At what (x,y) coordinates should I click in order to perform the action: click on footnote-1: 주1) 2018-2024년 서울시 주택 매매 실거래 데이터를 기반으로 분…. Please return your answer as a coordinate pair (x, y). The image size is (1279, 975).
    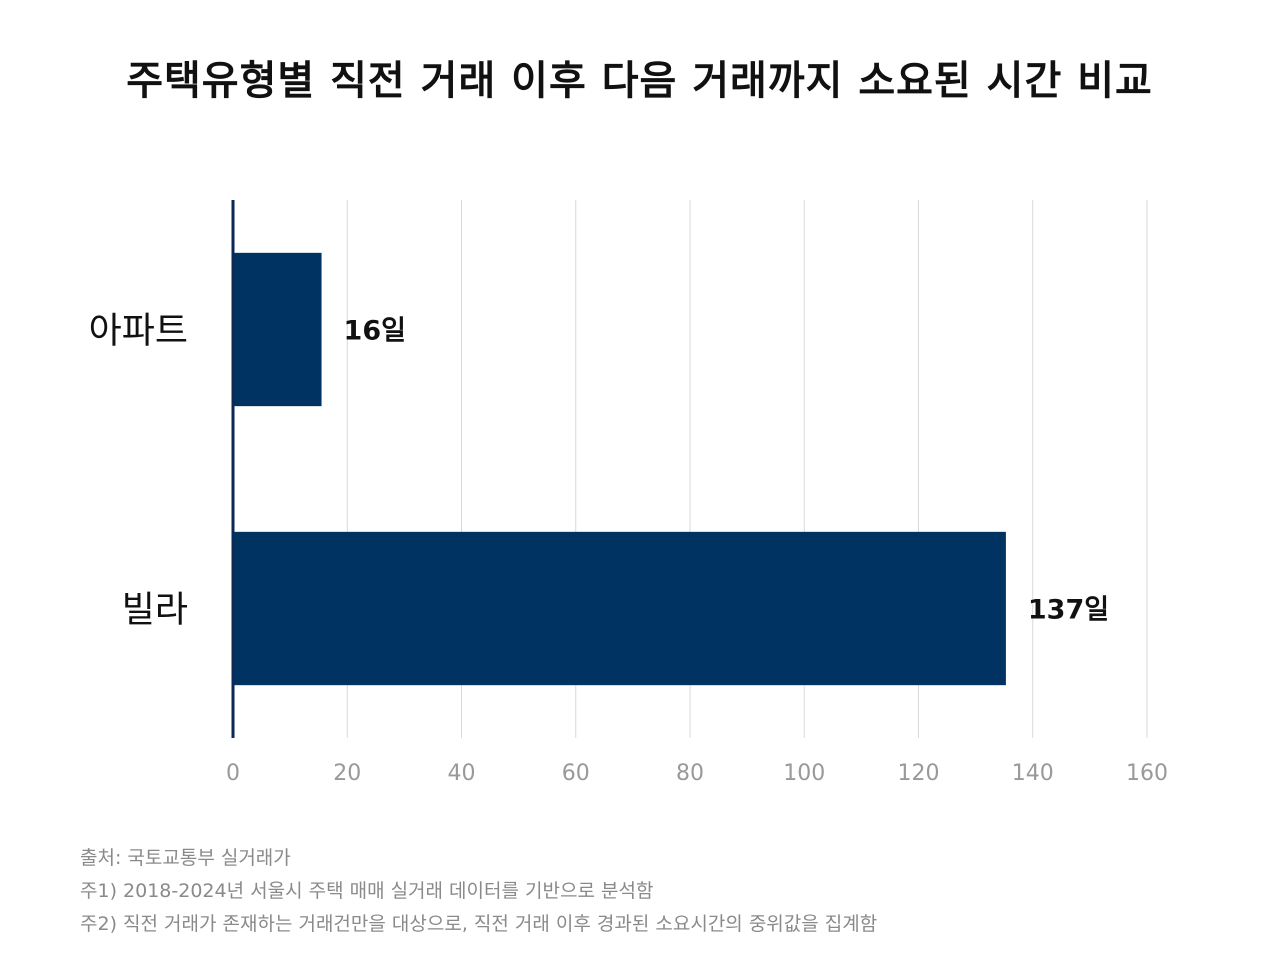
    Looking at the image, I should click on (367, 891).